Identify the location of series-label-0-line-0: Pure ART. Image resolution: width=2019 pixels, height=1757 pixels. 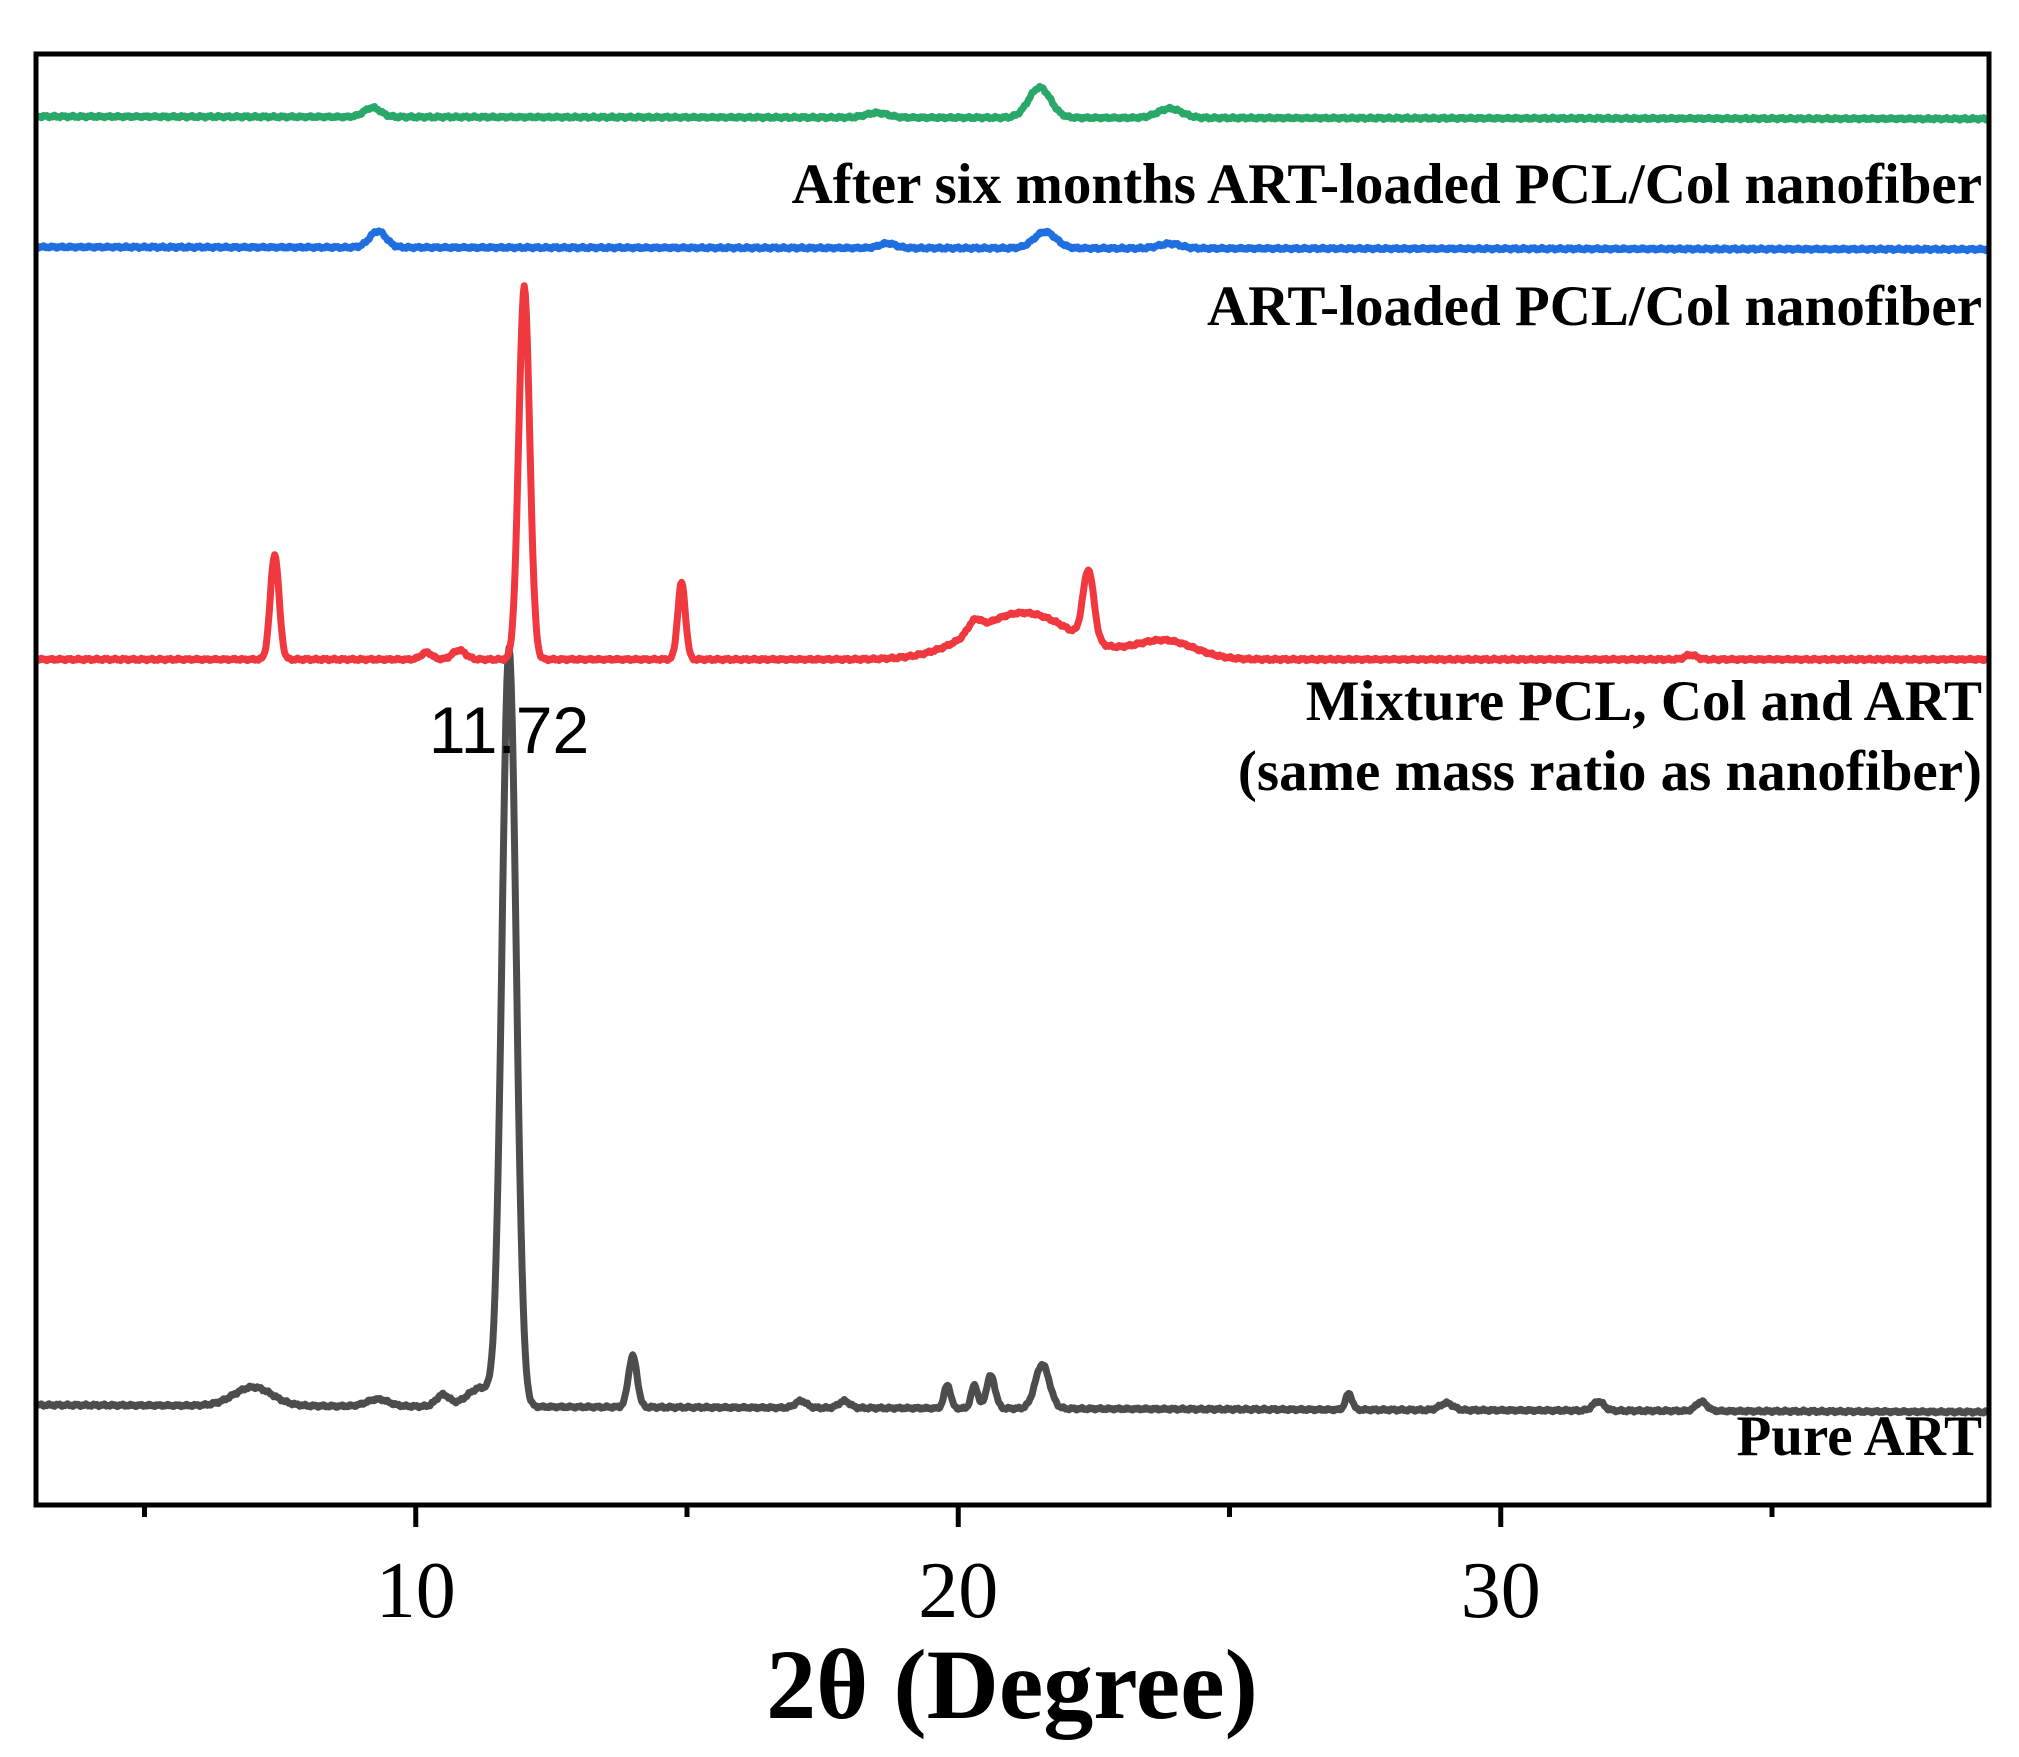
(1859, 1436).